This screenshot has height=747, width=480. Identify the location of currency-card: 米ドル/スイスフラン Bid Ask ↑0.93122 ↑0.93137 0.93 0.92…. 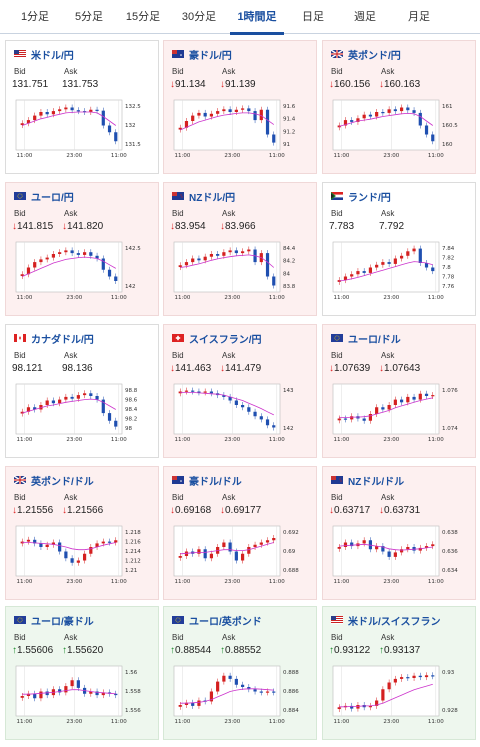
(399, 673).